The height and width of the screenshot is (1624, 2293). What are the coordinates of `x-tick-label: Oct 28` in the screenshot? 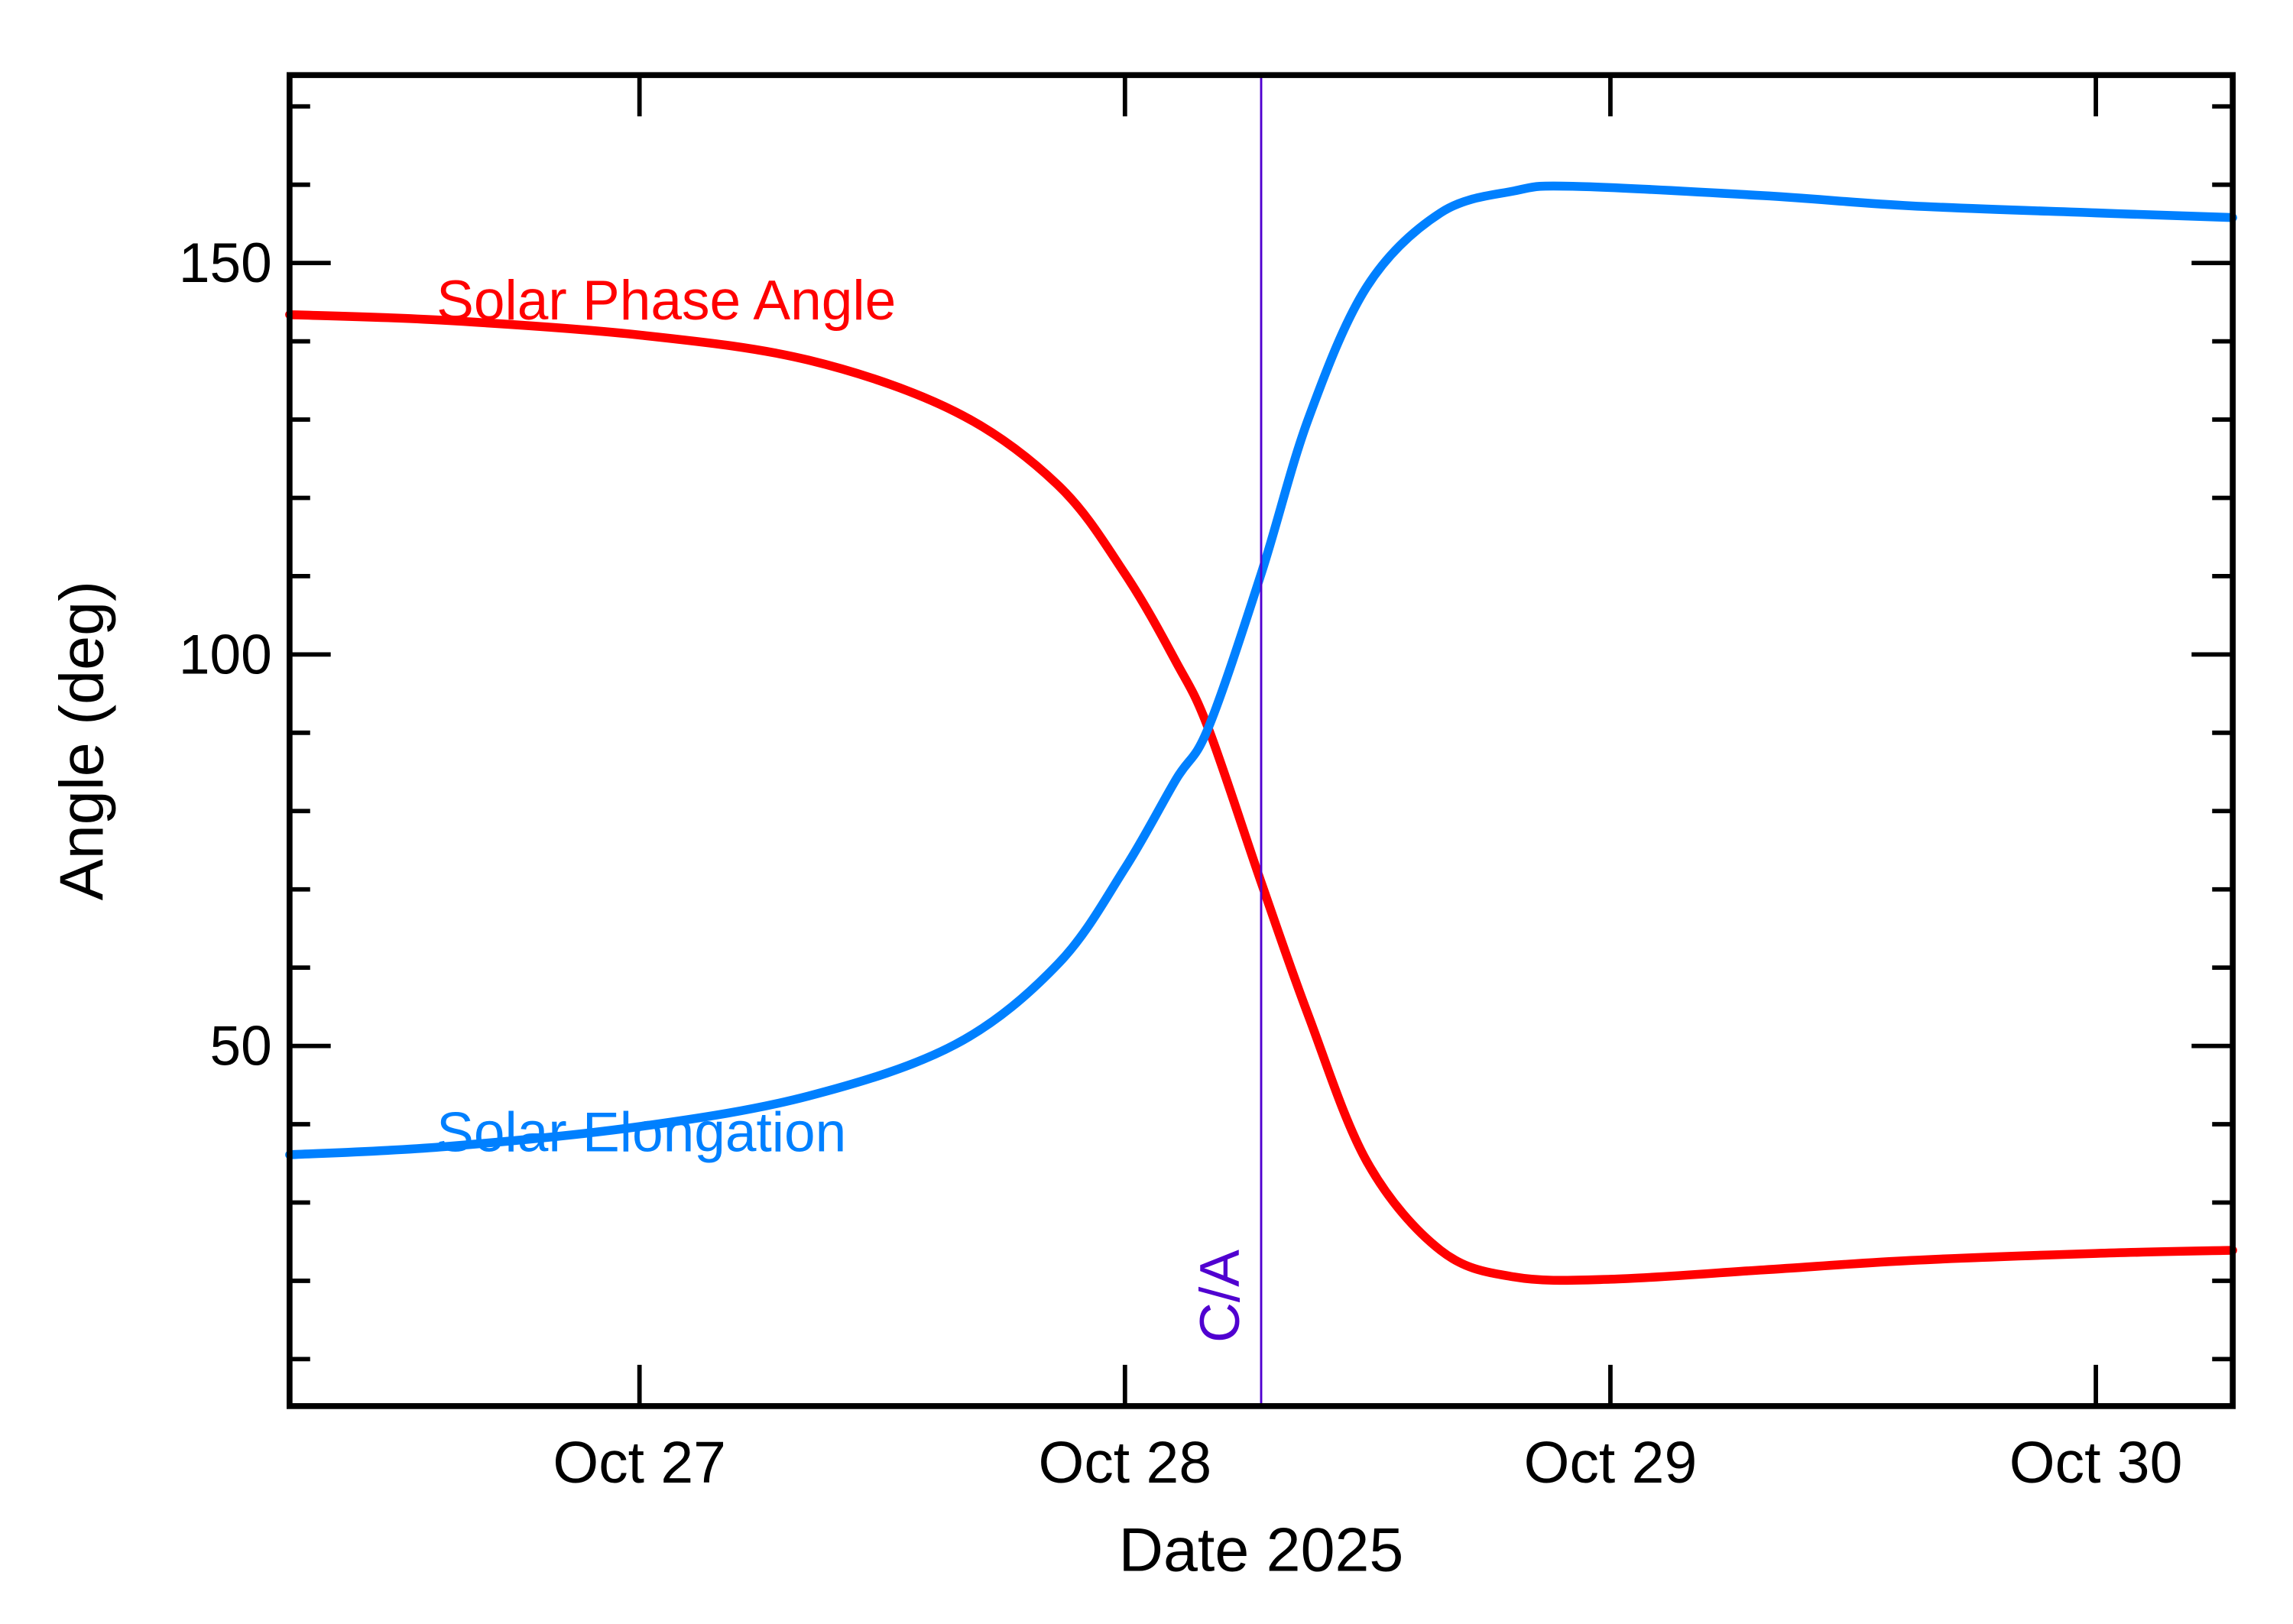 It's located at (1125, 1463).